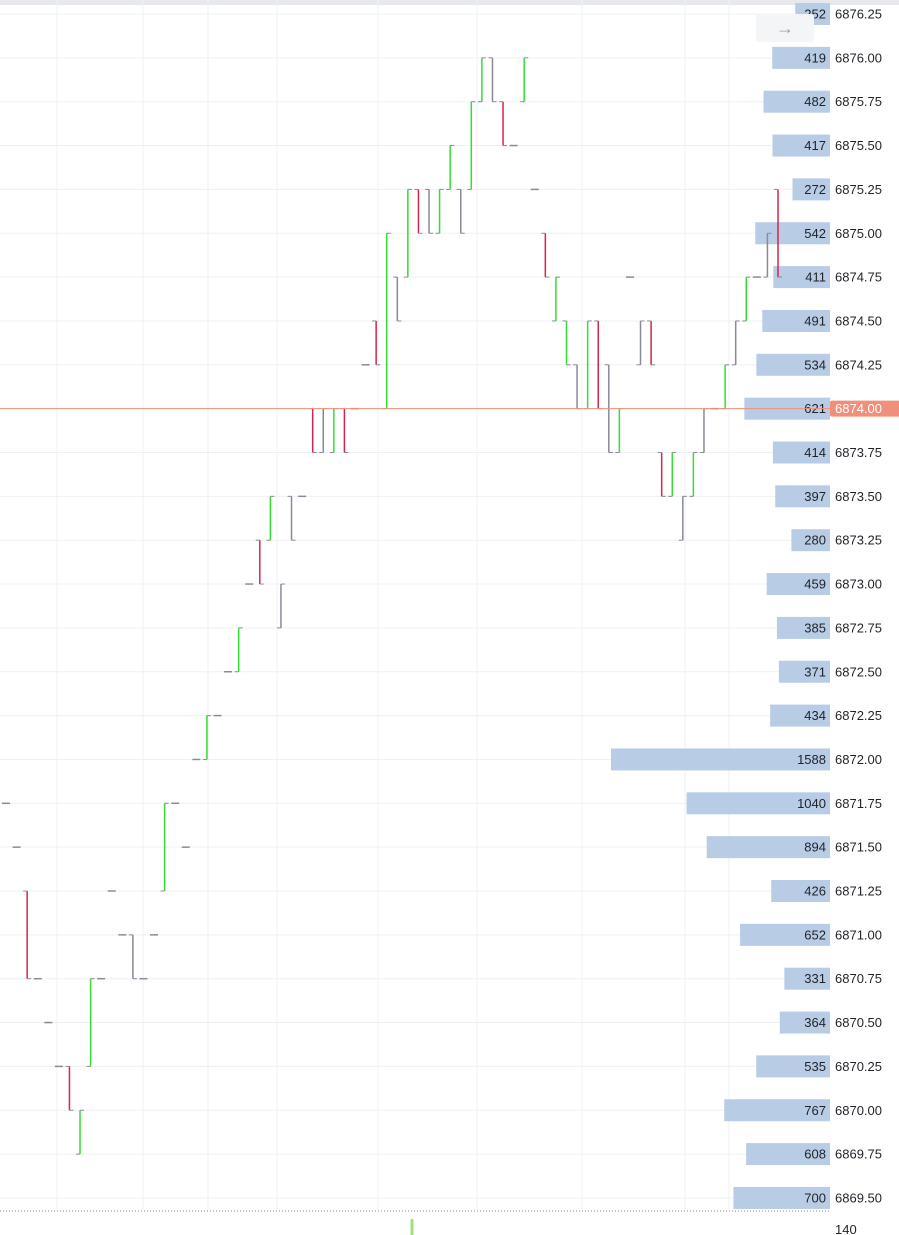  Describe the element at coordinates (815, 233) in the screenshot. I see `volume-profile-label: 542` at that location.